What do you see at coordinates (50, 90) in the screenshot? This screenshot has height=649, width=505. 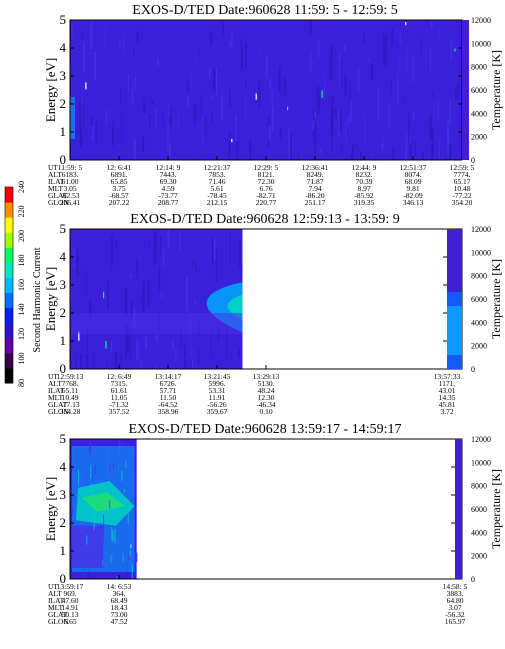 I see `panel-1-energy-label: Energy [eV]` at bounding box center [50, 90].